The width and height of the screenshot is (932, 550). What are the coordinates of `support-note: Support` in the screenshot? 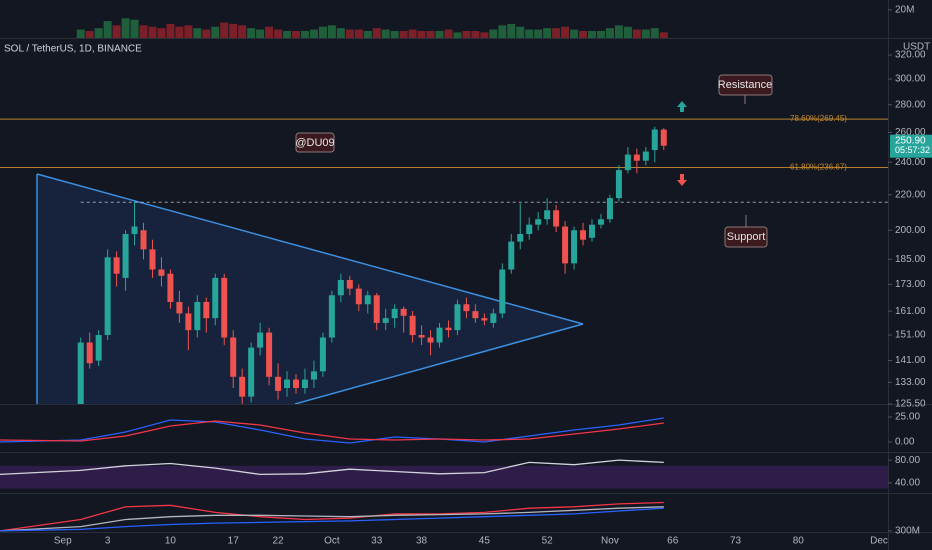 It's located at (746, 231).